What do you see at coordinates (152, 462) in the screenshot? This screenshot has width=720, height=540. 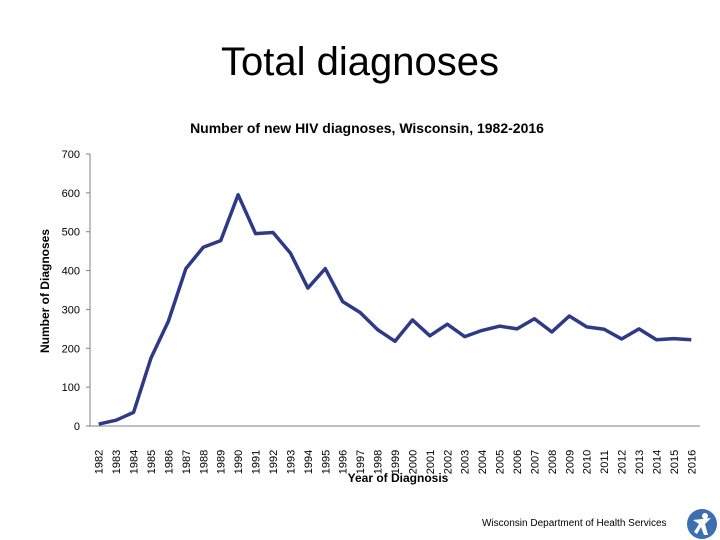 I see `x-tick-label: 1985` at bounding box center [152, 462].